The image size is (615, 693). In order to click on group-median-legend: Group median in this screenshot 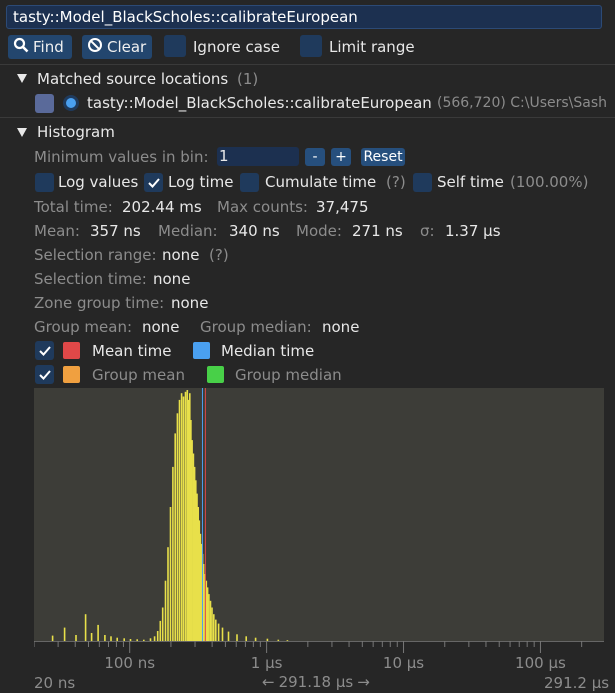, I will do `click(288, 375)`.